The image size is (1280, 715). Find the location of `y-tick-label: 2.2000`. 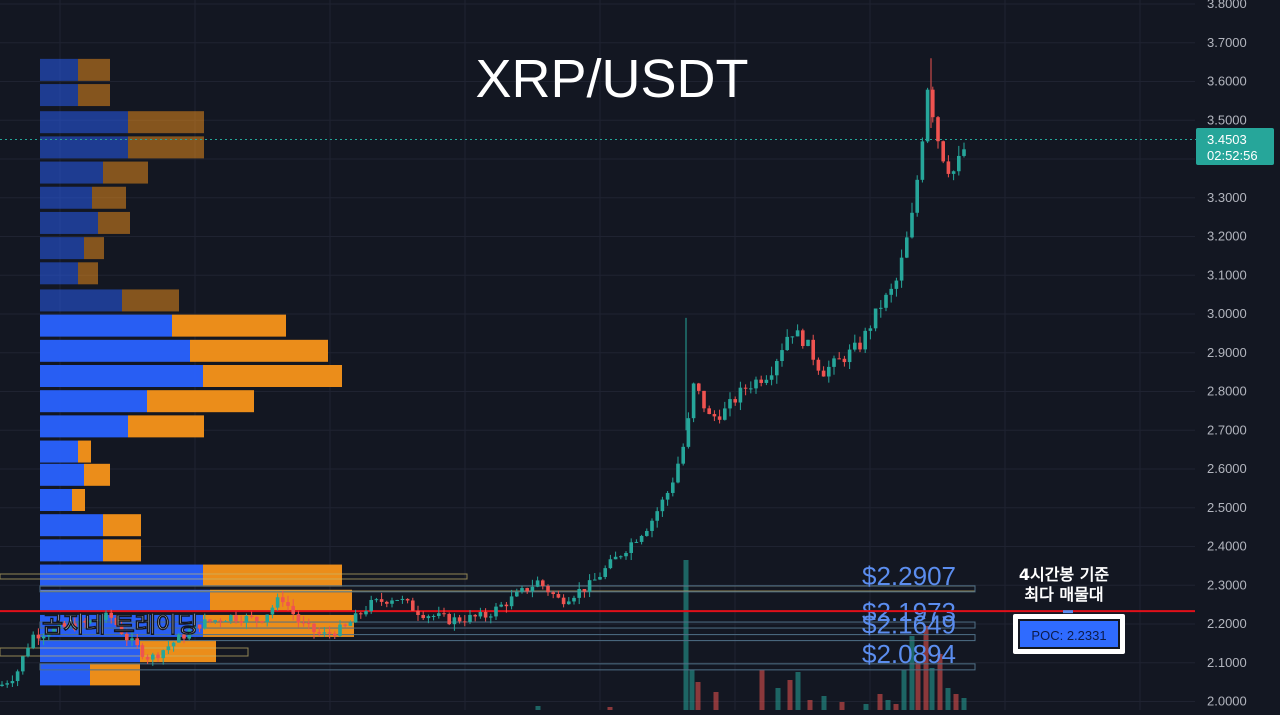

y-tick-label: 2.2000 is located at coordinates (1227, 623).